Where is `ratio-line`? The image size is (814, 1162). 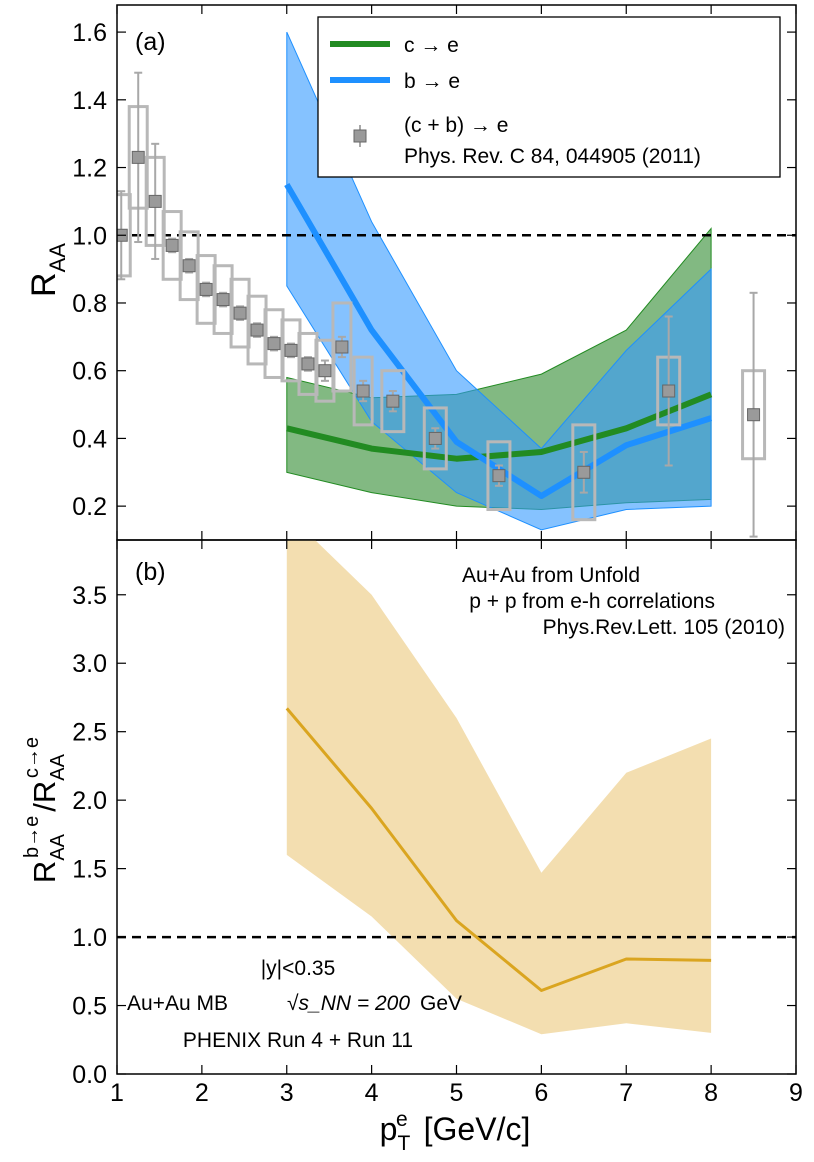
ratio-line is located at coordinates (498, 849).